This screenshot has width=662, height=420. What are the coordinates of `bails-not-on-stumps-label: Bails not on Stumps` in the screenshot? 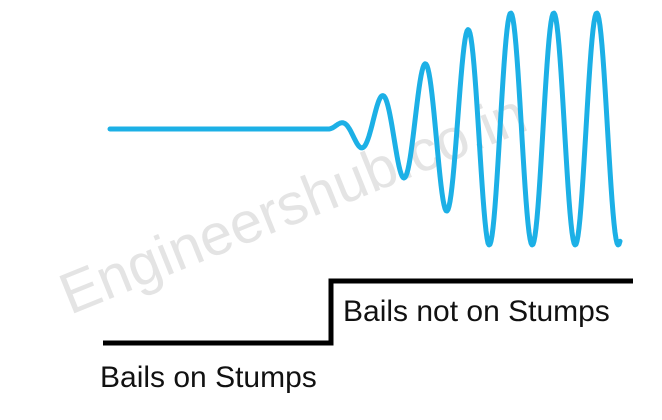 It's located at (476, 311).